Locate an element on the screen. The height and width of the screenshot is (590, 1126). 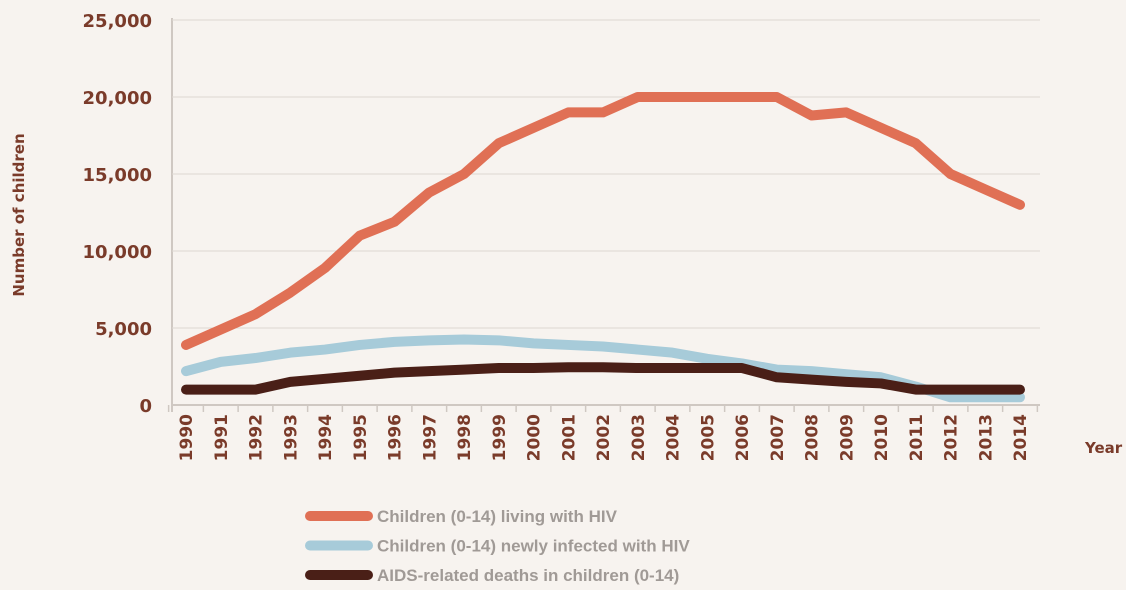
legend-label: Children (0-14) living with HIV is located at coordinates (497, 516).